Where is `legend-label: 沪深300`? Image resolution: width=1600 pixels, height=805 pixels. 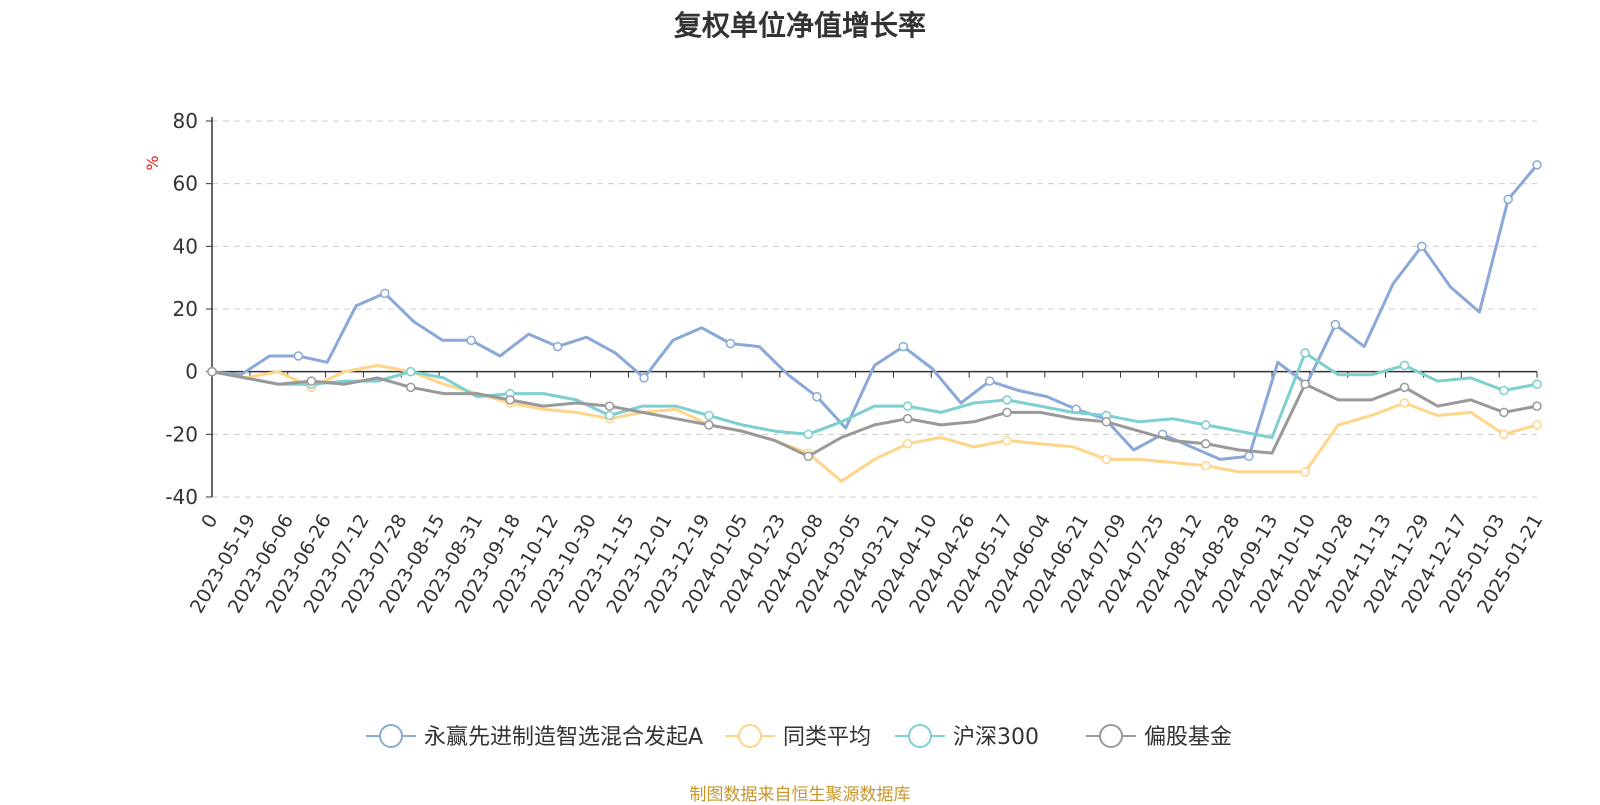 legend-label: 沪深300 is located at coordinates (996, 737).